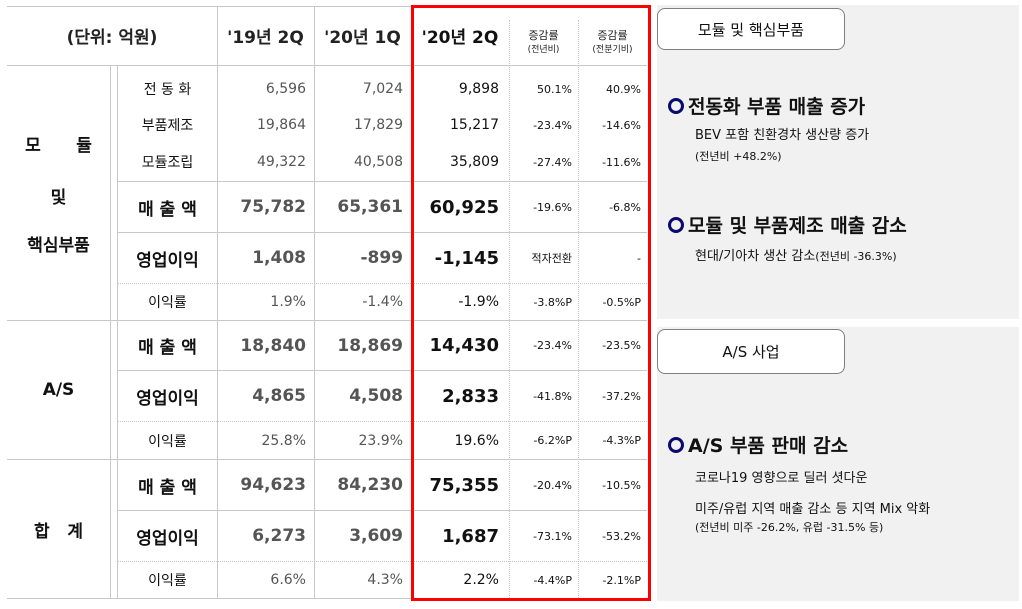 The width and height of the screenshot is (1022, 609). Describe the element at coordinates (378, 162) in the screenshot. I see `value-20q1: 40,508` at that location.